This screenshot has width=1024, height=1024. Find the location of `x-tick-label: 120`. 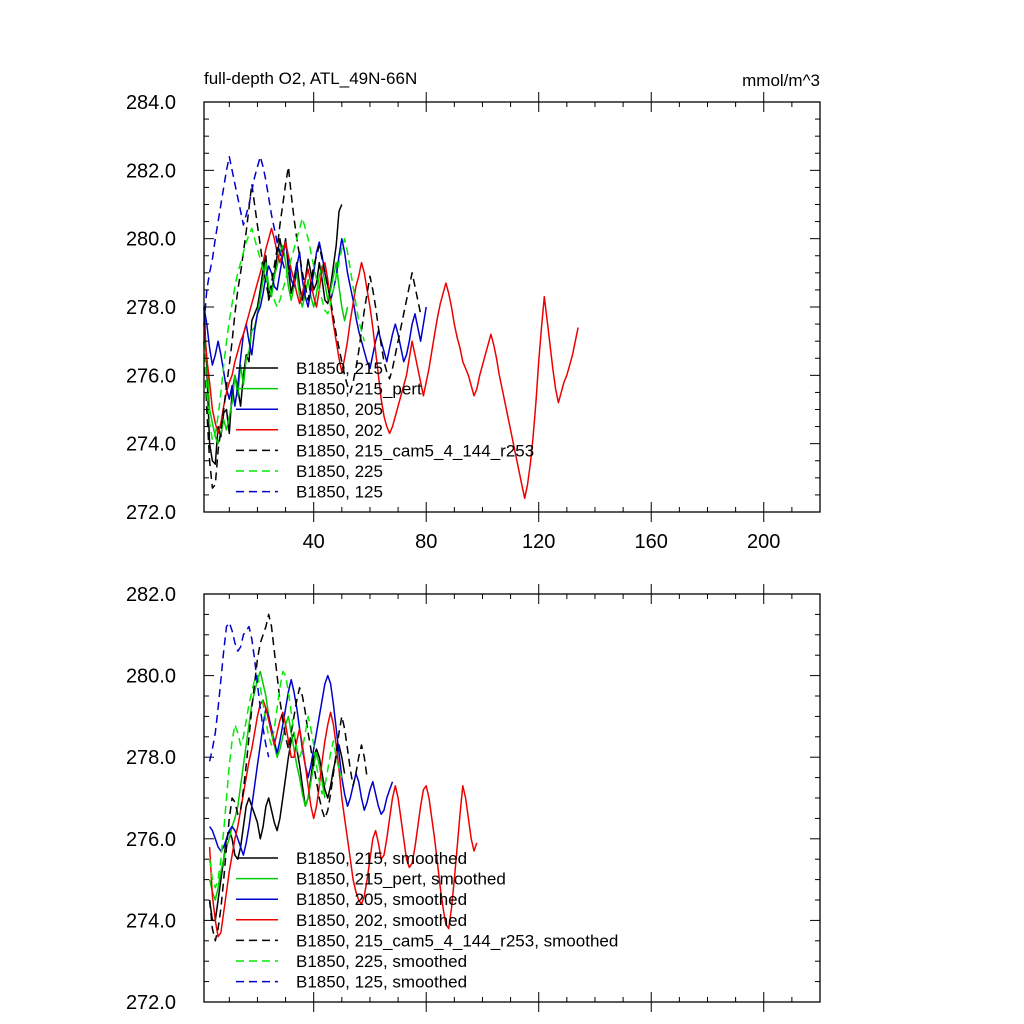

x-tick-label: 120 is located at coordinates (538, 542).